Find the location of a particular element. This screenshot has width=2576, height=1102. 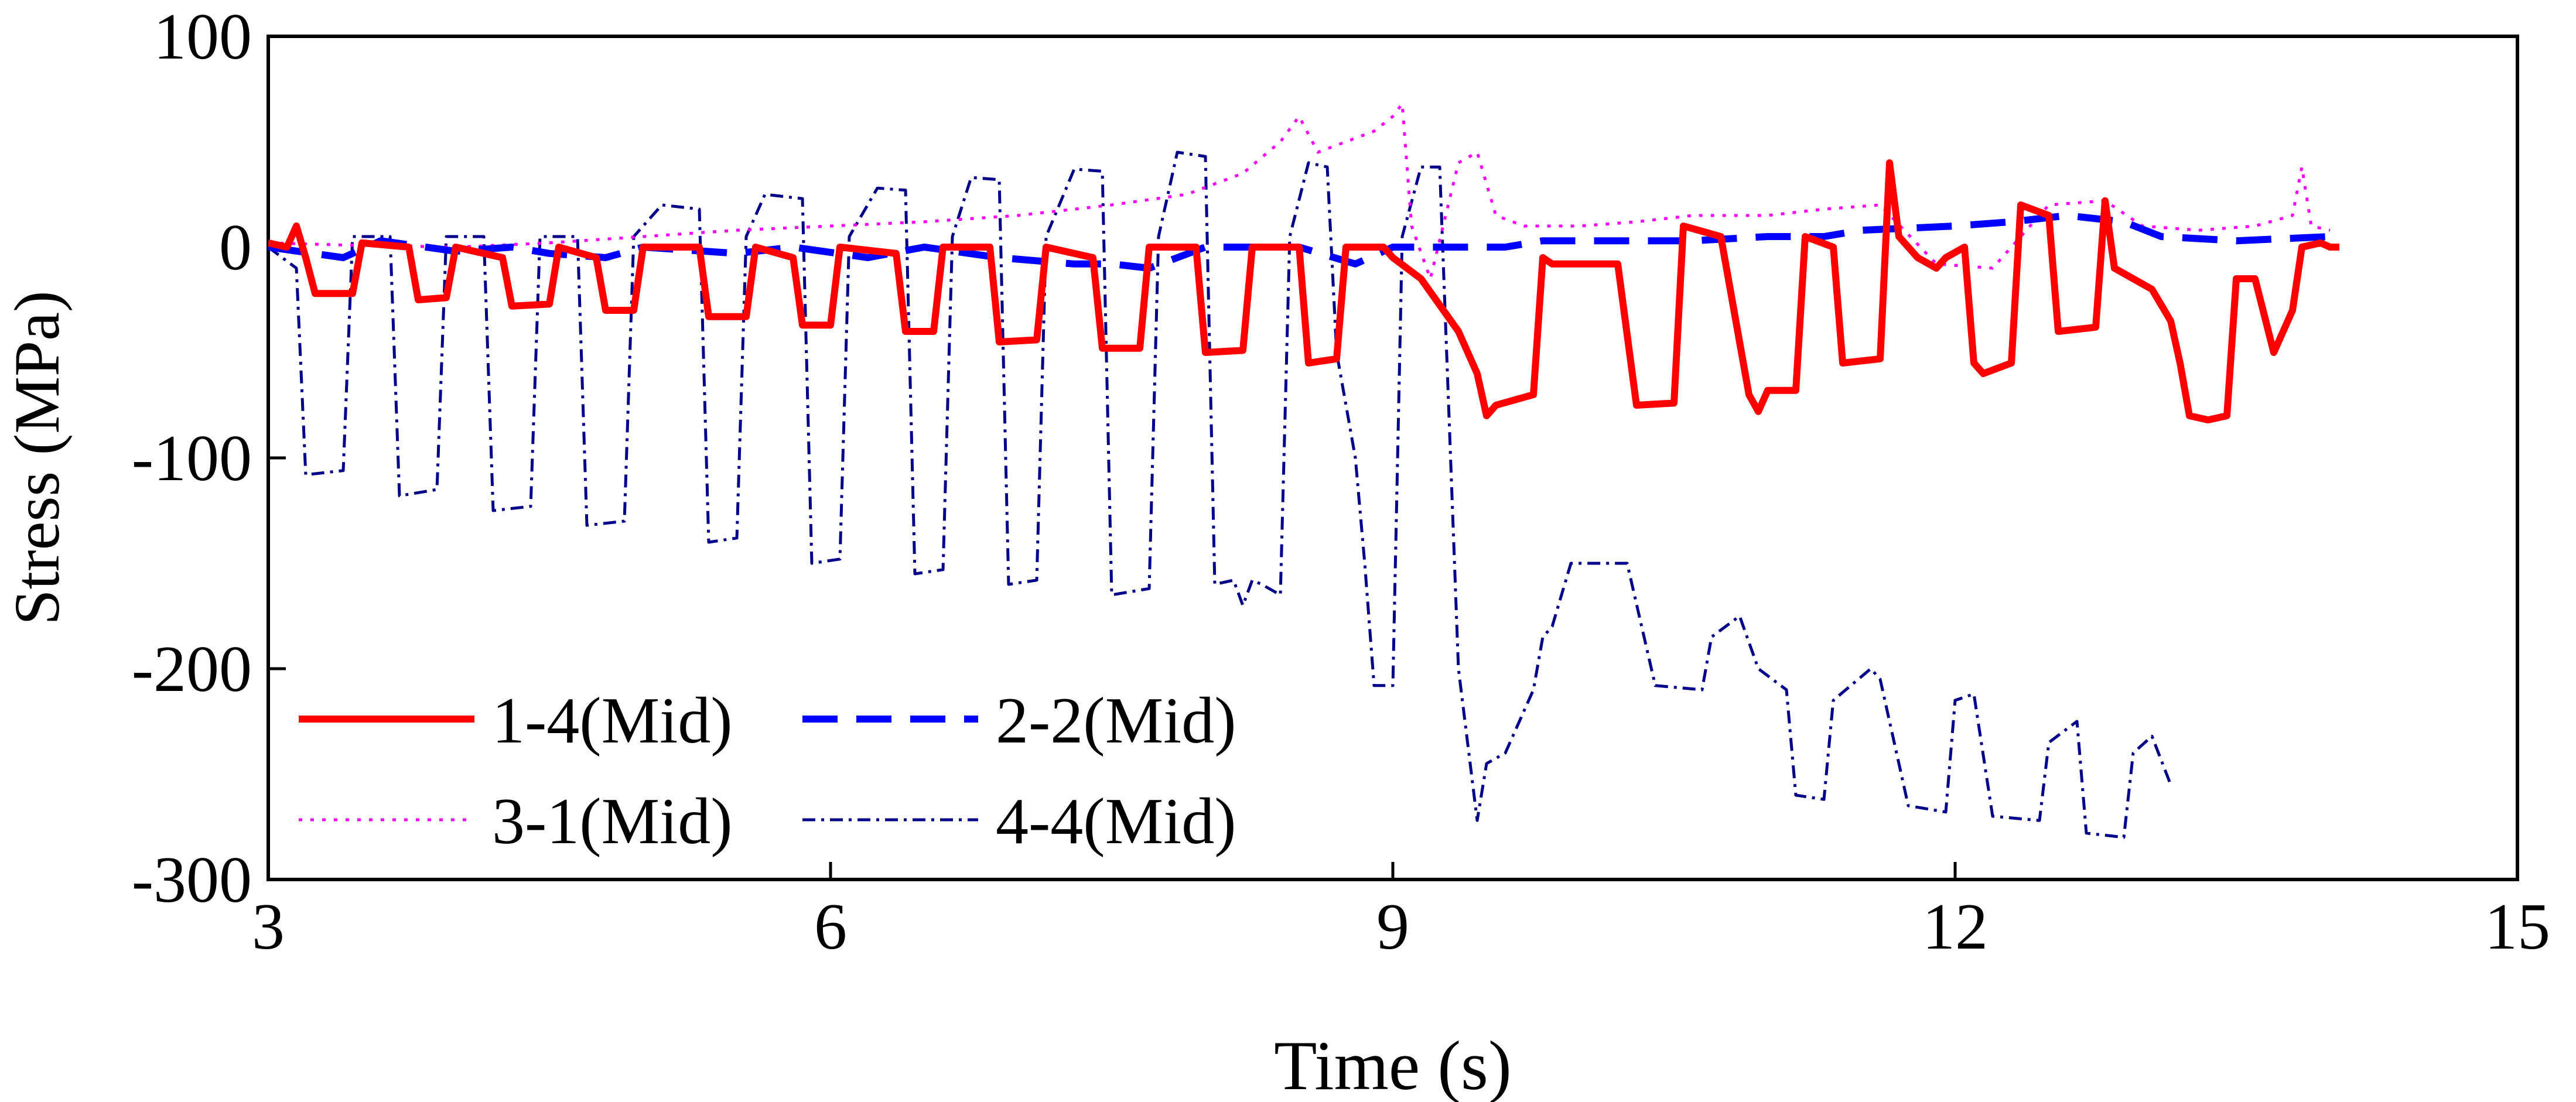

y-tick-label: -300 is located at coordinates (192, 880).